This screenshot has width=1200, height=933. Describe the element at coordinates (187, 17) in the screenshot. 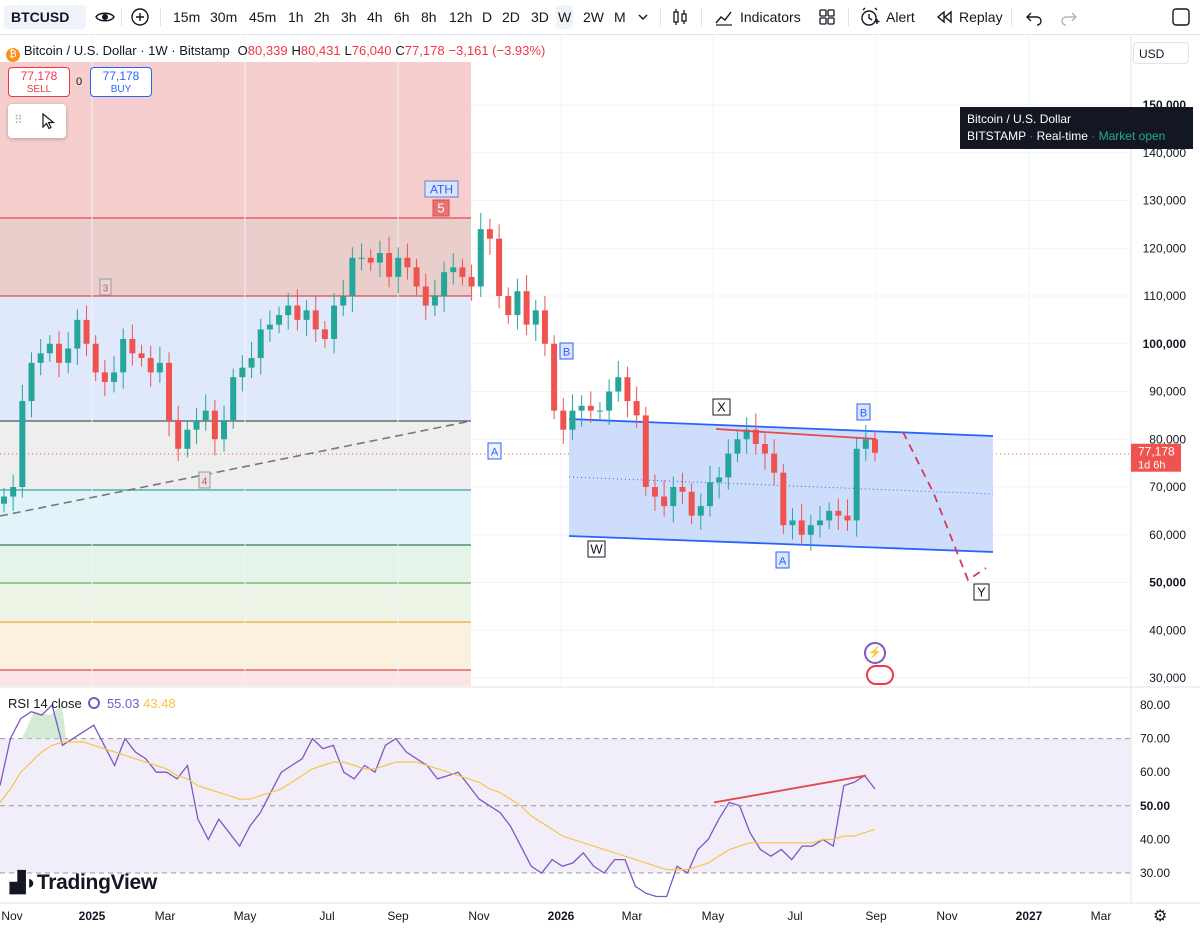

I see `timeframe-15m: 15m` at that location.